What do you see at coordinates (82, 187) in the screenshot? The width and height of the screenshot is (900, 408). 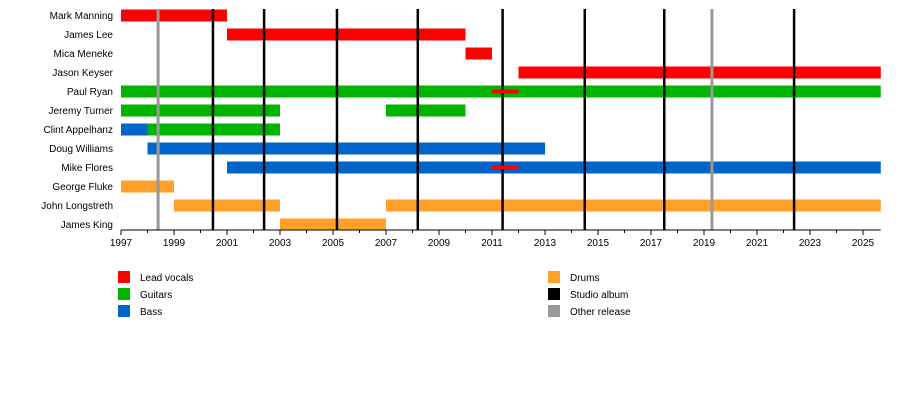 I see `member-label: George Fluke` at bounding box center [82, 187].